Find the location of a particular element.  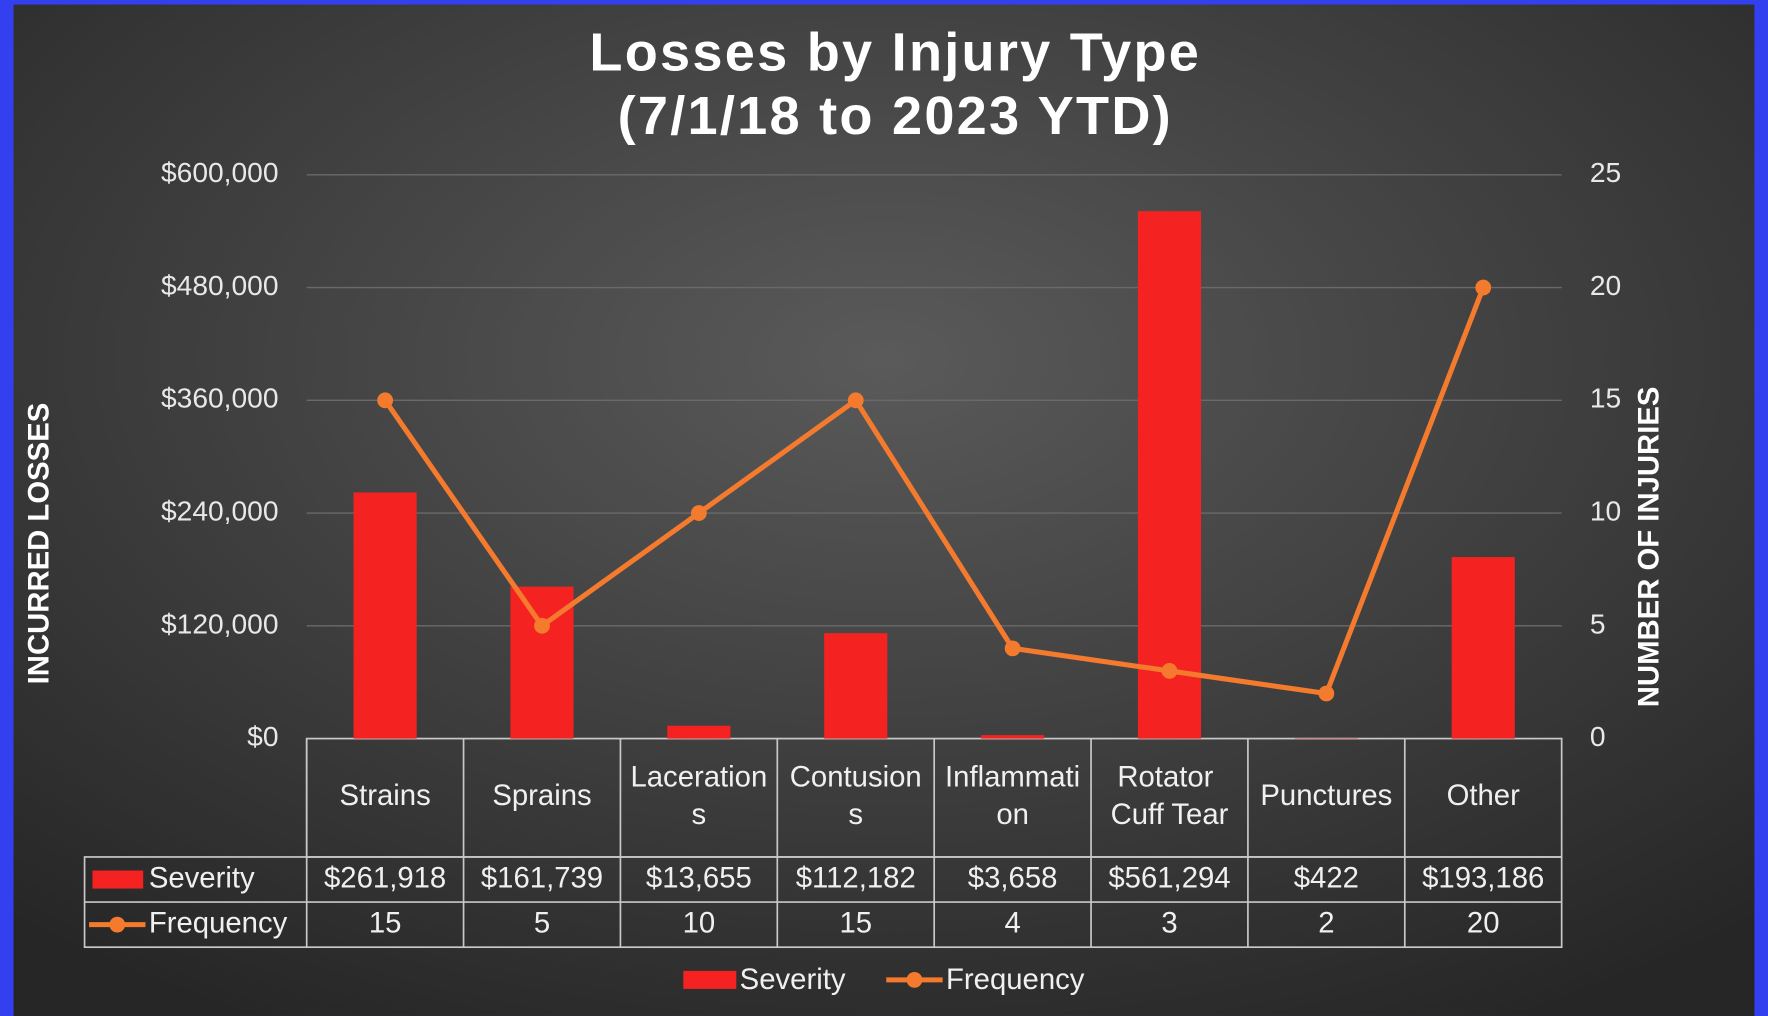

x-tick-label: Punctures is located at coordinates (1326, 795).